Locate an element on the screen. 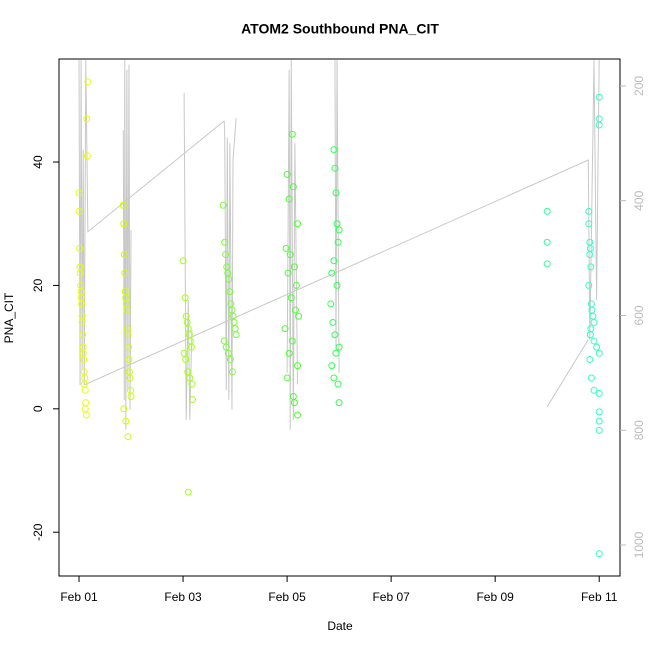 The height and width of the screenshot is (650, 650). x-tick-label: Feb 05 is located at coordinates (287, 597).